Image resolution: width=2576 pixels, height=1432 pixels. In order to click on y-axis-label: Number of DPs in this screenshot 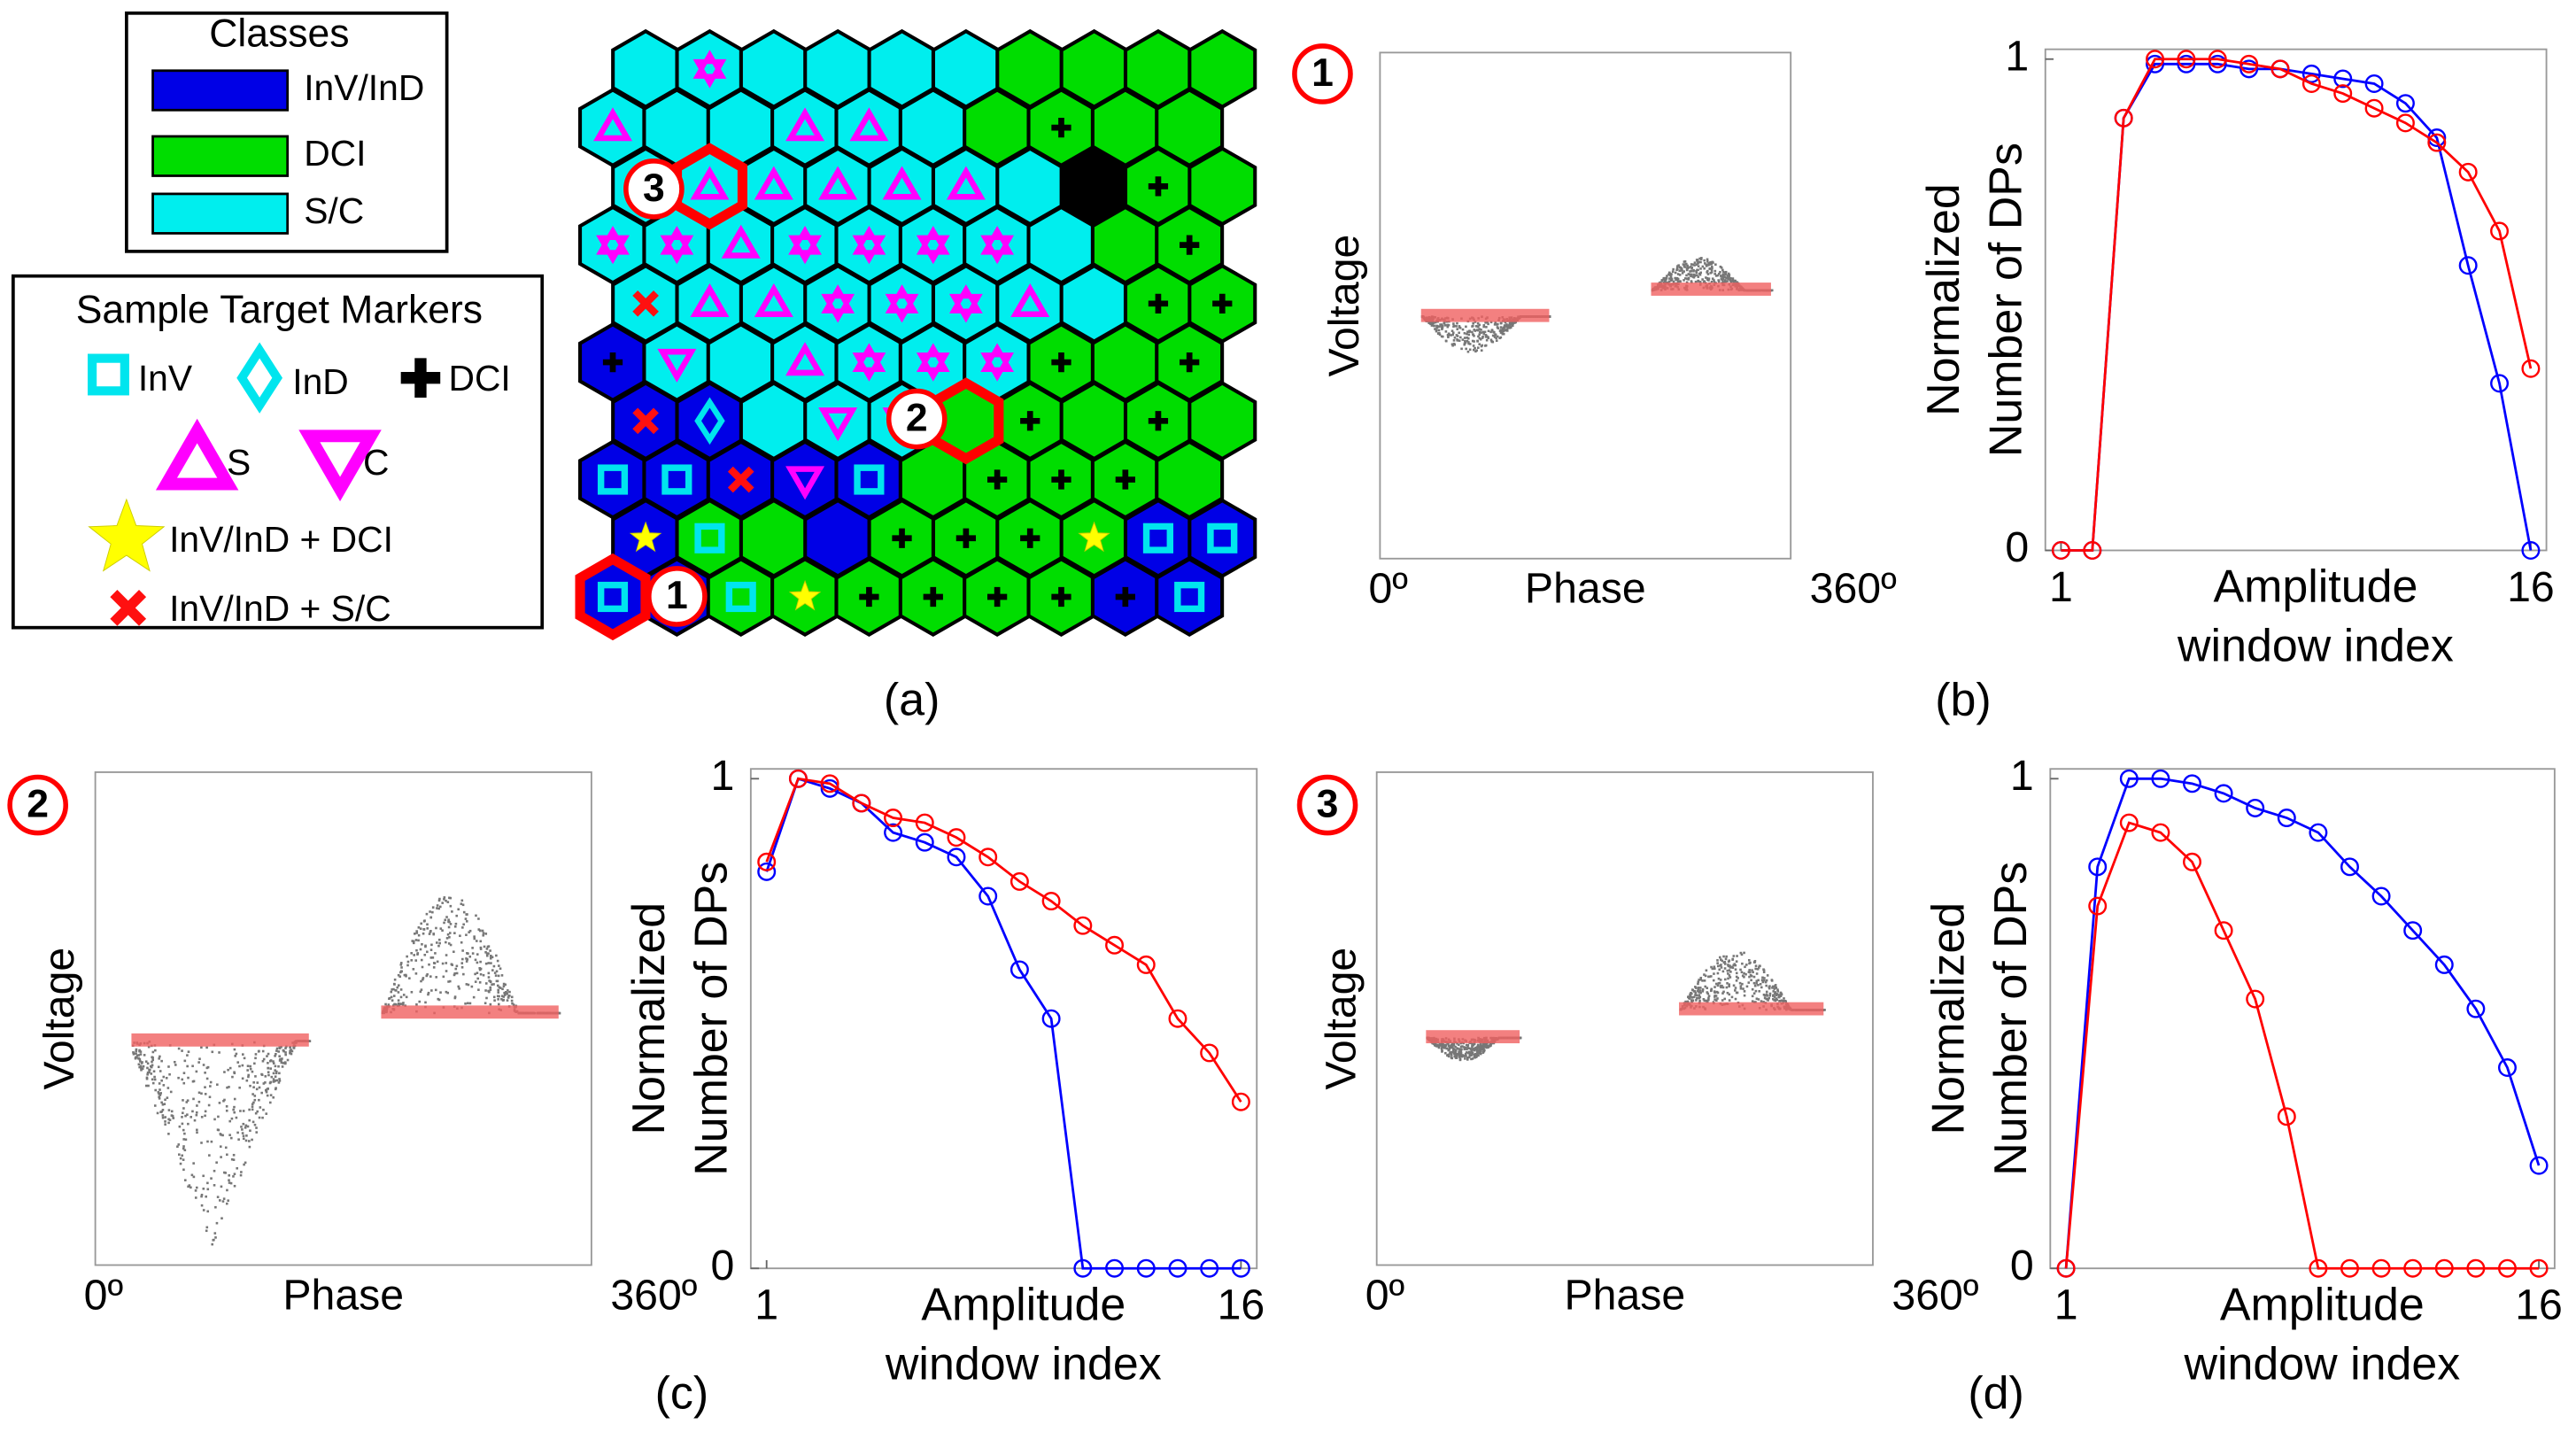, I will do `click(2006, 300)`.